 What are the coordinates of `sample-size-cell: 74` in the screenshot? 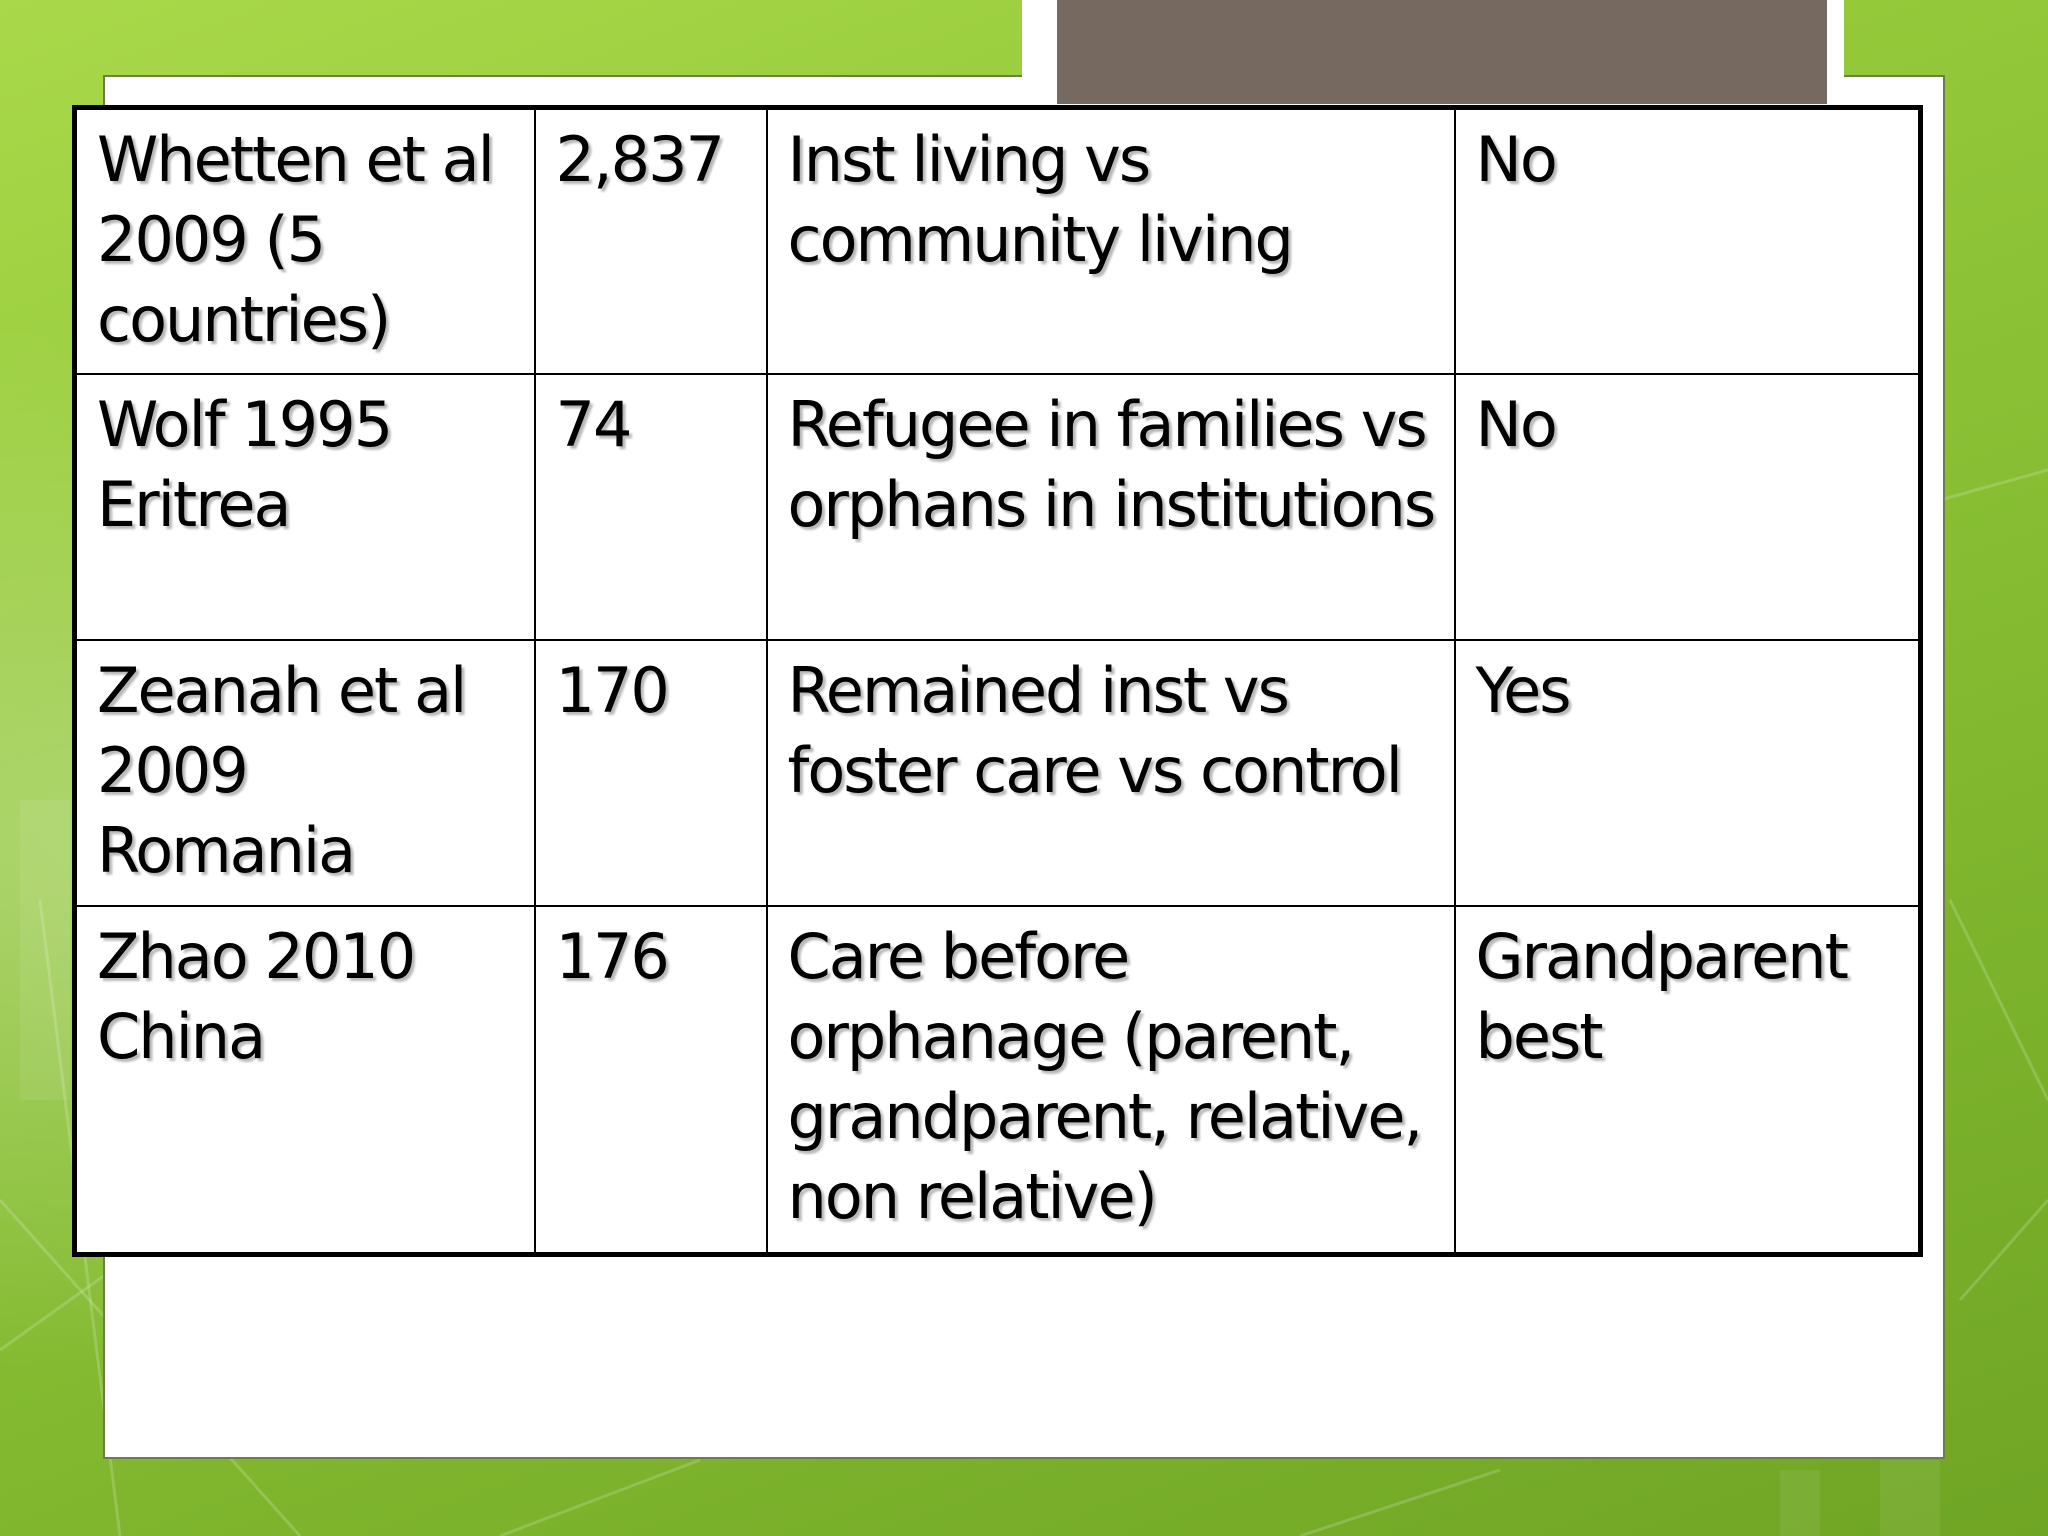 It's located at (650, 506).